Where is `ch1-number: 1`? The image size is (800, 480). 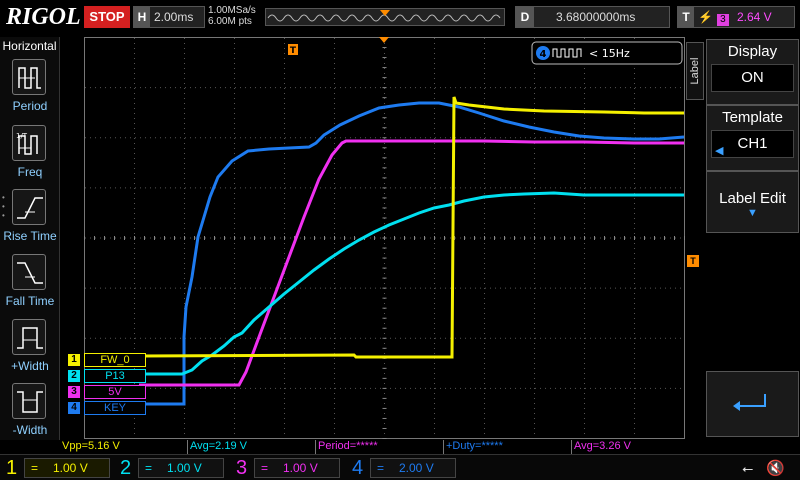 ch1-number: 1 is located at coordinates (12, 468).